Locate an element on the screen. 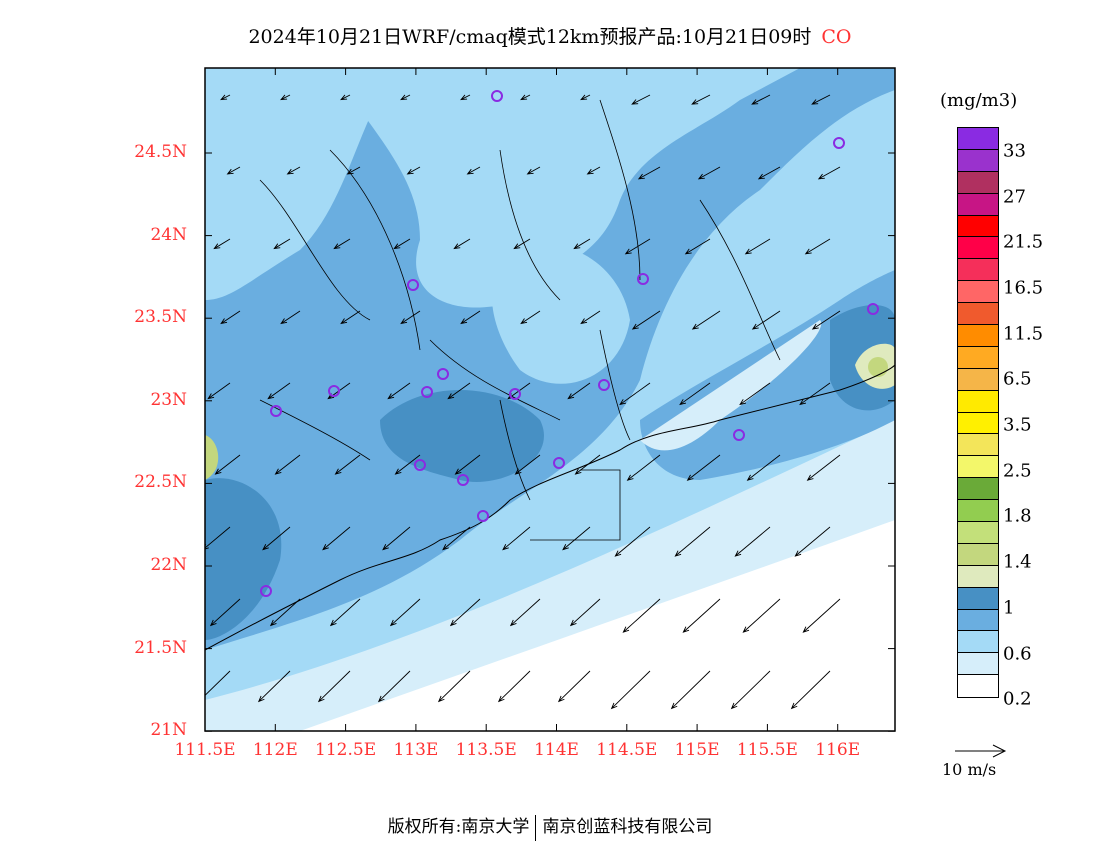 Image resolution: width=1100 pixels, height=850 pixels. colorbar-unit: (mg/m3) is located at coordinates (979, 100).